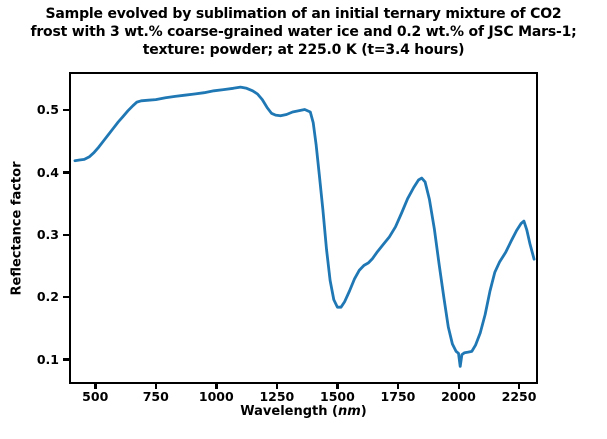 The width and height of the screenshot is (607, 439). I want to click on x-axis-label: Wavelength (nm), so click(303, 411).